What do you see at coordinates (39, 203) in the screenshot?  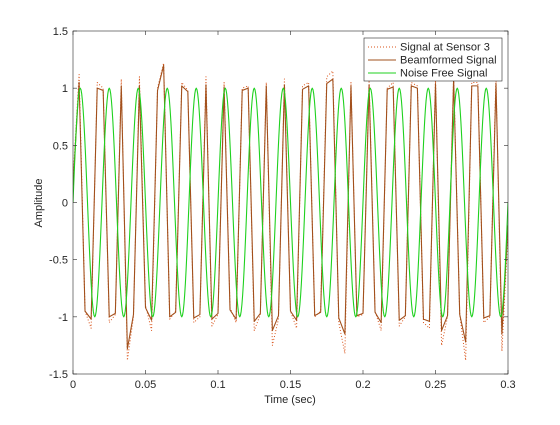 I see `y-axis-label: Amplitude` at bounding box center [39, 203].